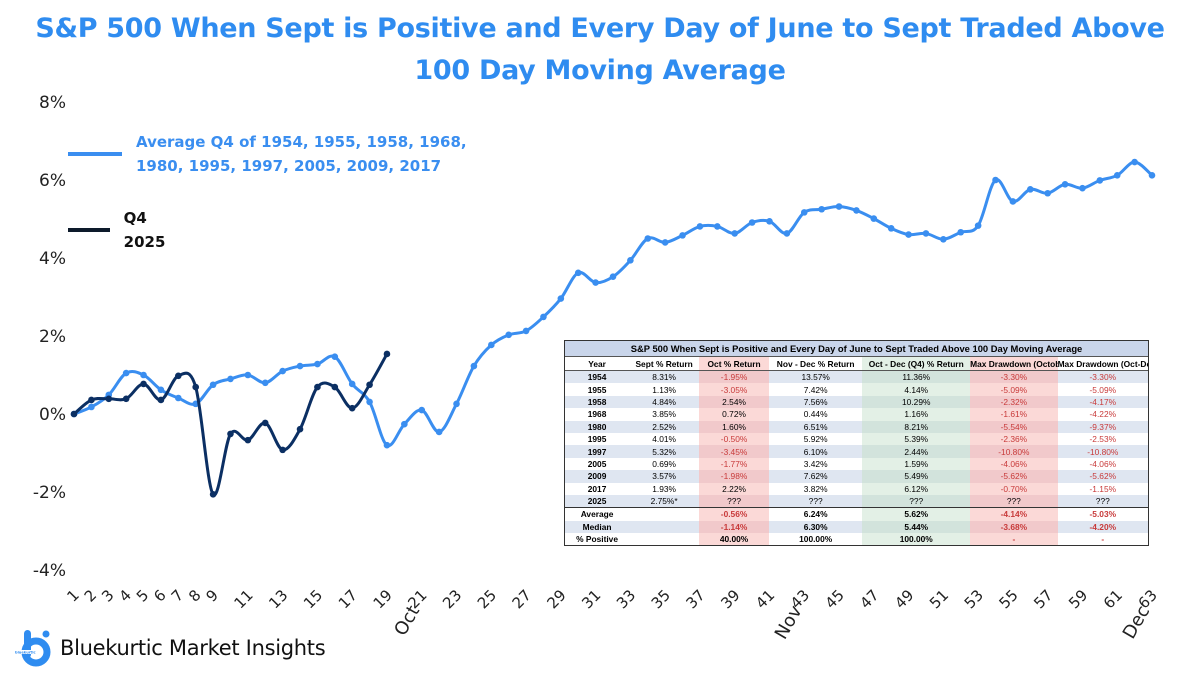 Image resolution: width=1200 pixels, height=675 pixels. I want to click on table-cell: 2.54%, so click(734, 402).